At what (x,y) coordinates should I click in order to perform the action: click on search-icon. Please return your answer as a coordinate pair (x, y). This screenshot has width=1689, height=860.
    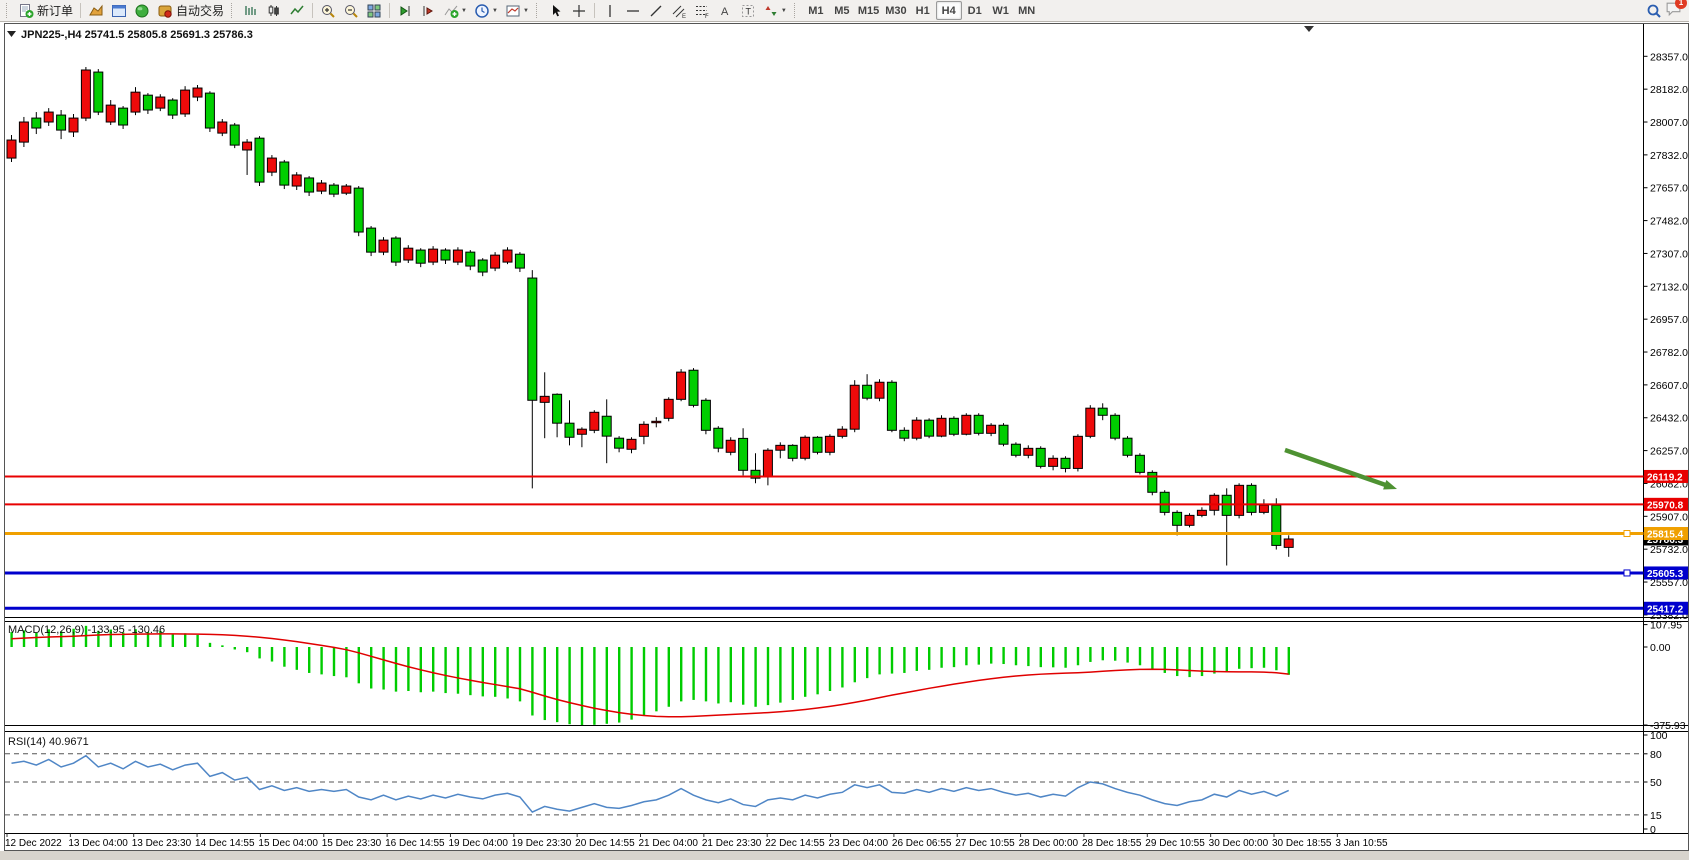
    Looking at the image, I should click on (1654, 11).